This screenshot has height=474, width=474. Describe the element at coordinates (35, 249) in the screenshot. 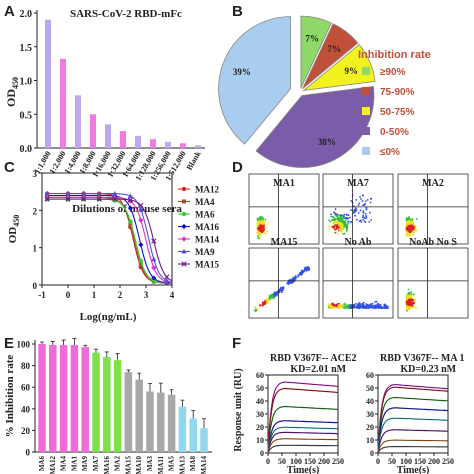

I see `chart-c-ytick-label: 1` at that location.